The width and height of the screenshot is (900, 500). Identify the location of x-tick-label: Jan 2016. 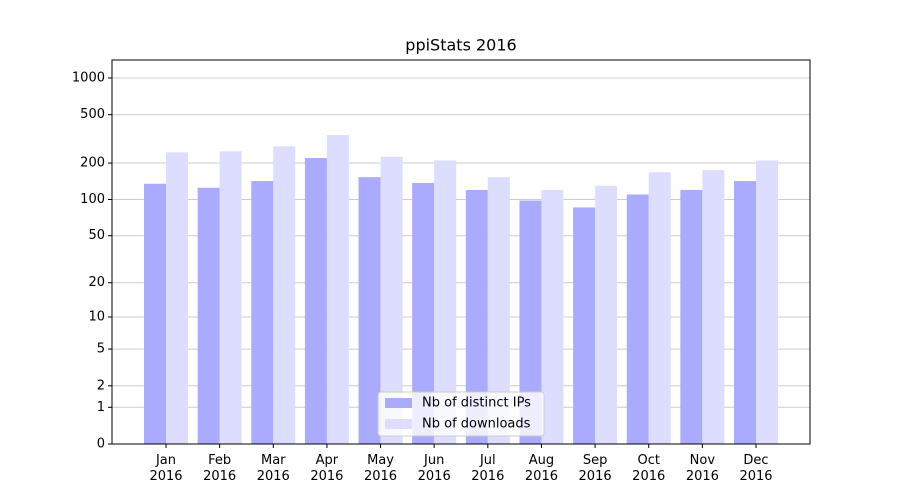
(166, 468).